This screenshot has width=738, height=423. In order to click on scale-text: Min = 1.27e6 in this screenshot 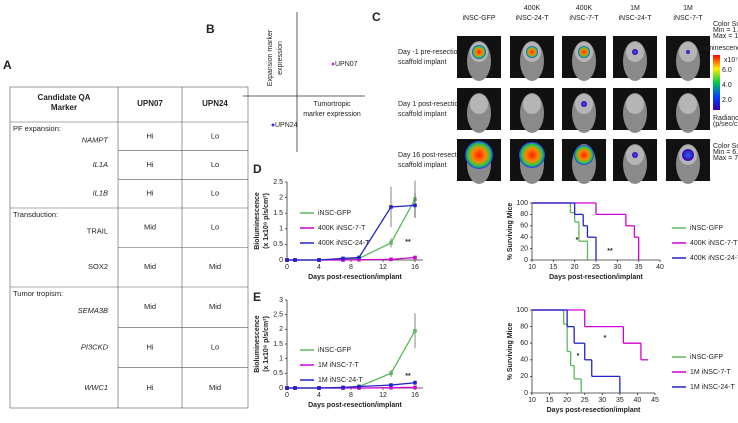, I will do `click(725, 30)`.